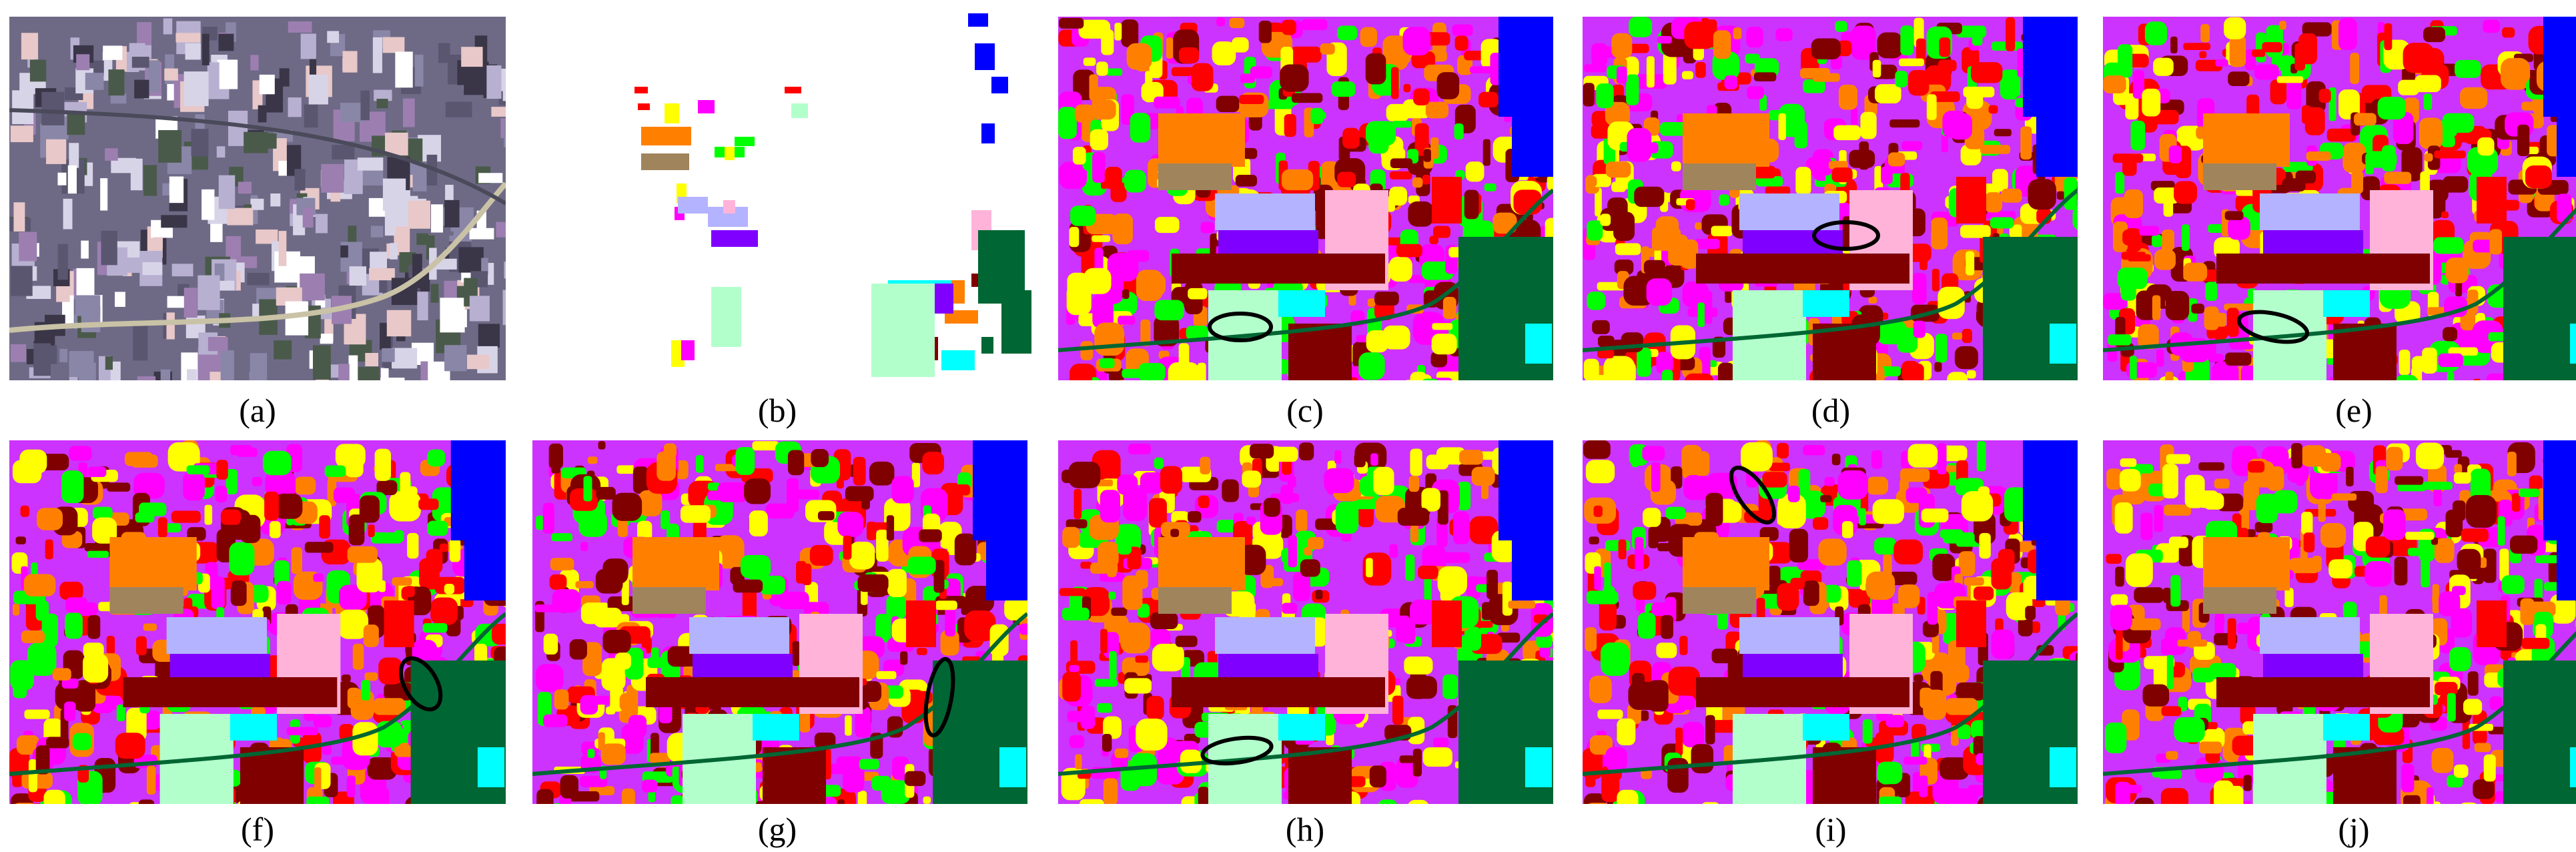  I want to click on caption-c: (c), so click(1305, 410).